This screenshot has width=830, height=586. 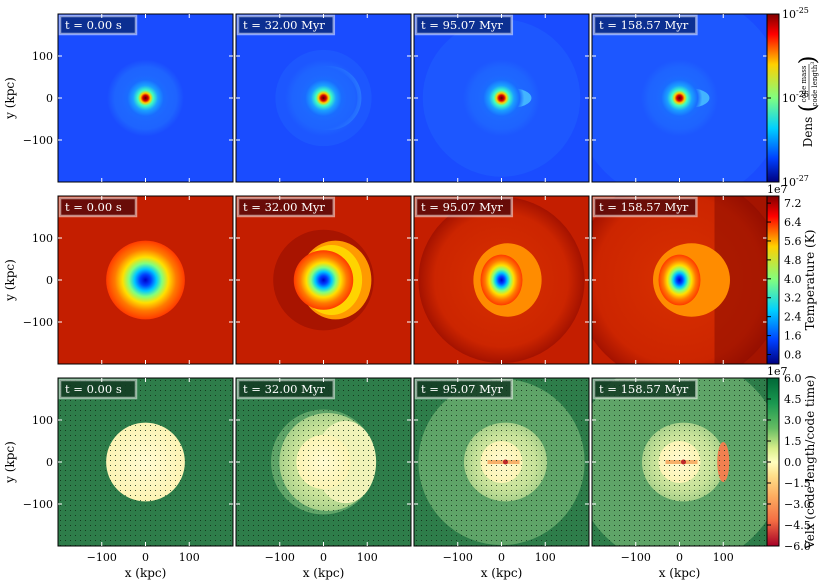 I want to click on colorbar-tick-label: 10-27, so click(x=795, y=181).